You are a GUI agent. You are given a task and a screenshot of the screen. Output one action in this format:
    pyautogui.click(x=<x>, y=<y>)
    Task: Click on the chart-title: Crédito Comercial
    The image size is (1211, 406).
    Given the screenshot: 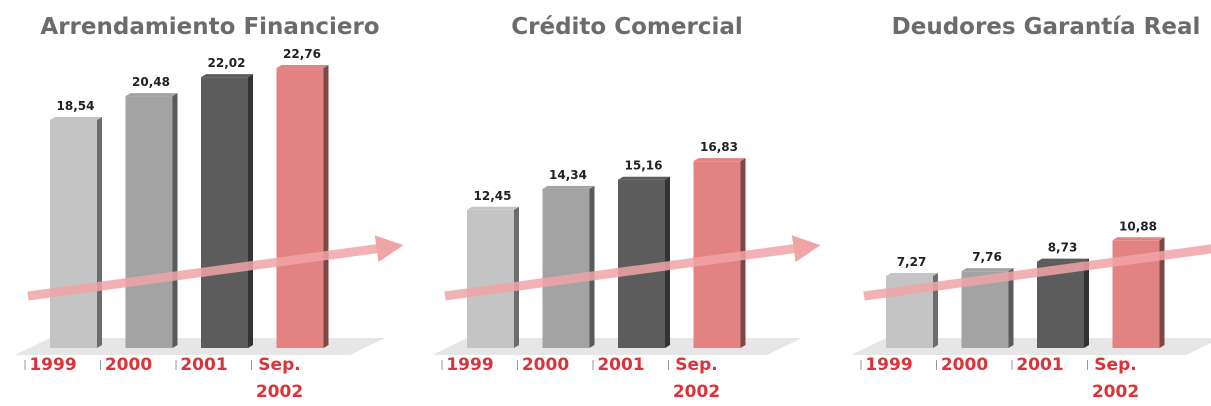 What is the action you would take?
    pyautogui.click(x=626, y=27)
    